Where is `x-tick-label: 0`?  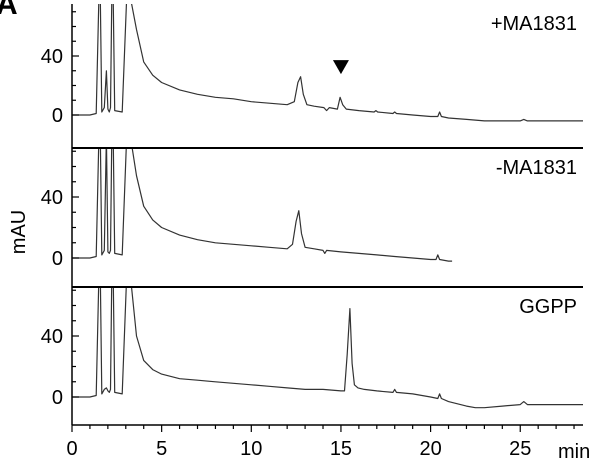 x-tick-label: 0 is located at coordinates (71, 449).